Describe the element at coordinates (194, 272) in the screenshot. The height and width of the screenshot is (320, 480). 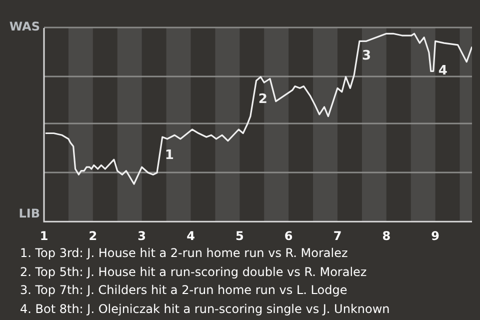
I see `text: 2. Top 5th: J. House hit a run-scoring double vs R. Moralez` at that location.